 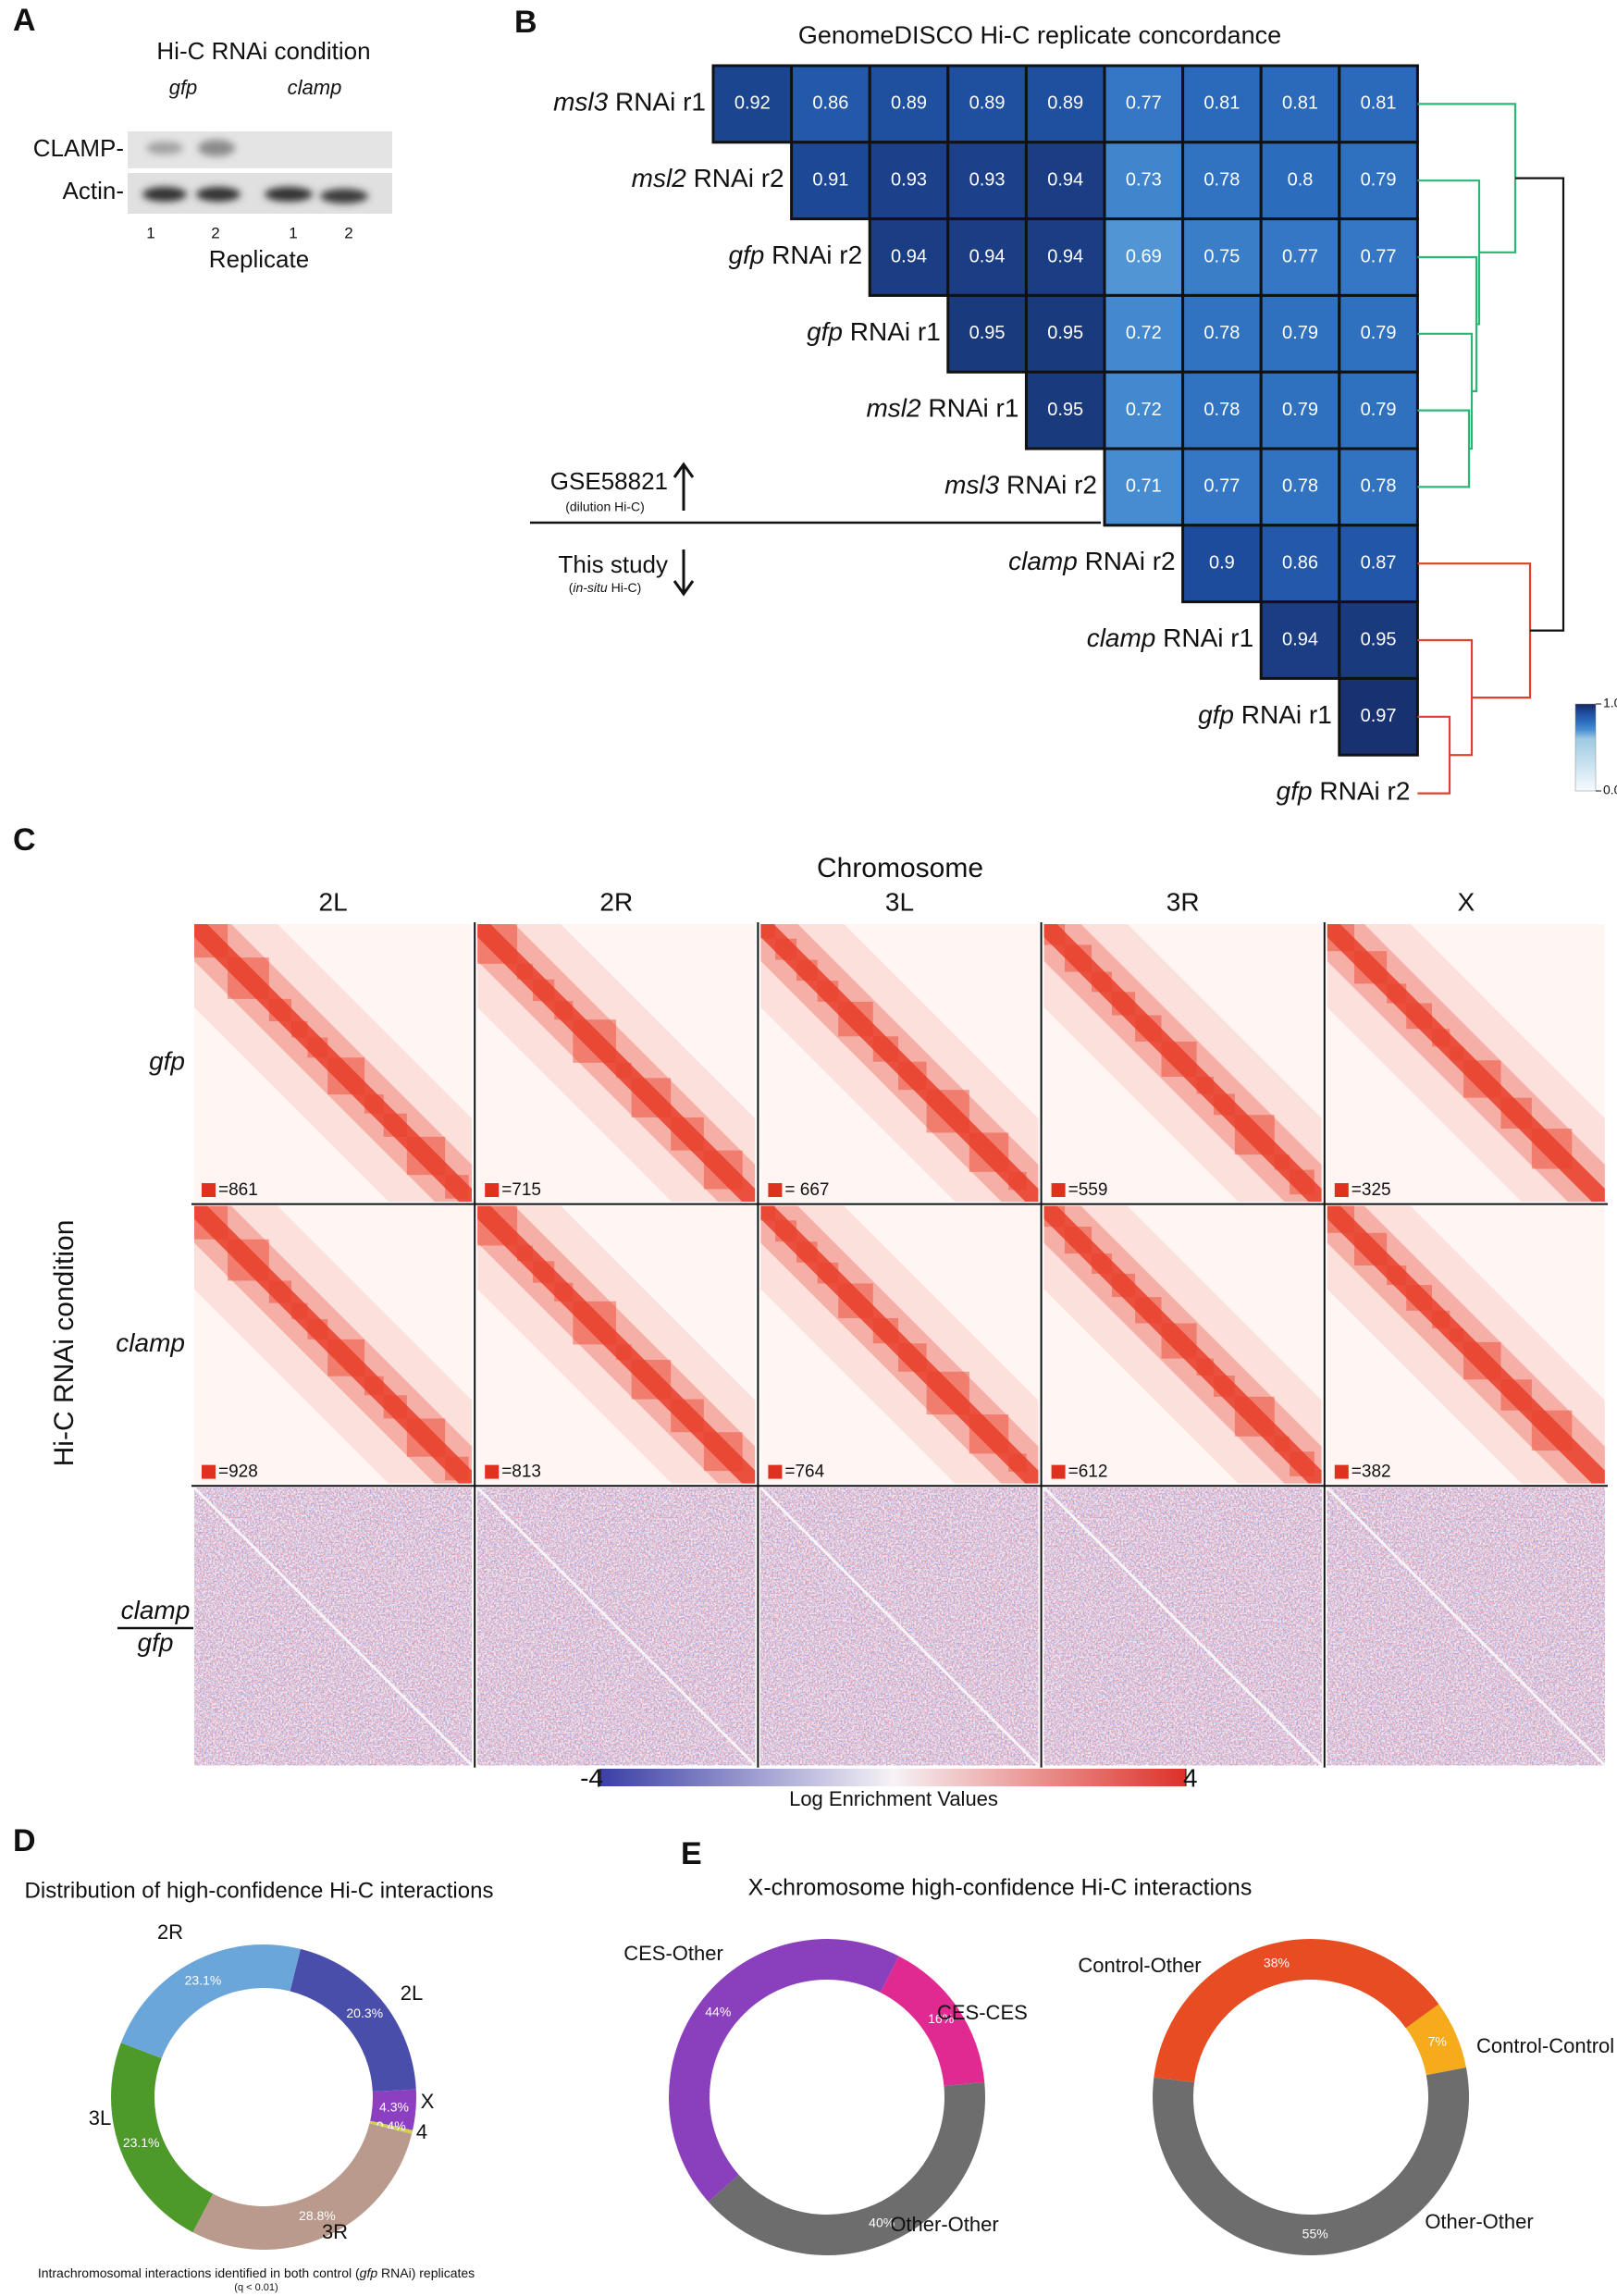 I want to click on scale-label: = 667, so click(x=806, y=1190).